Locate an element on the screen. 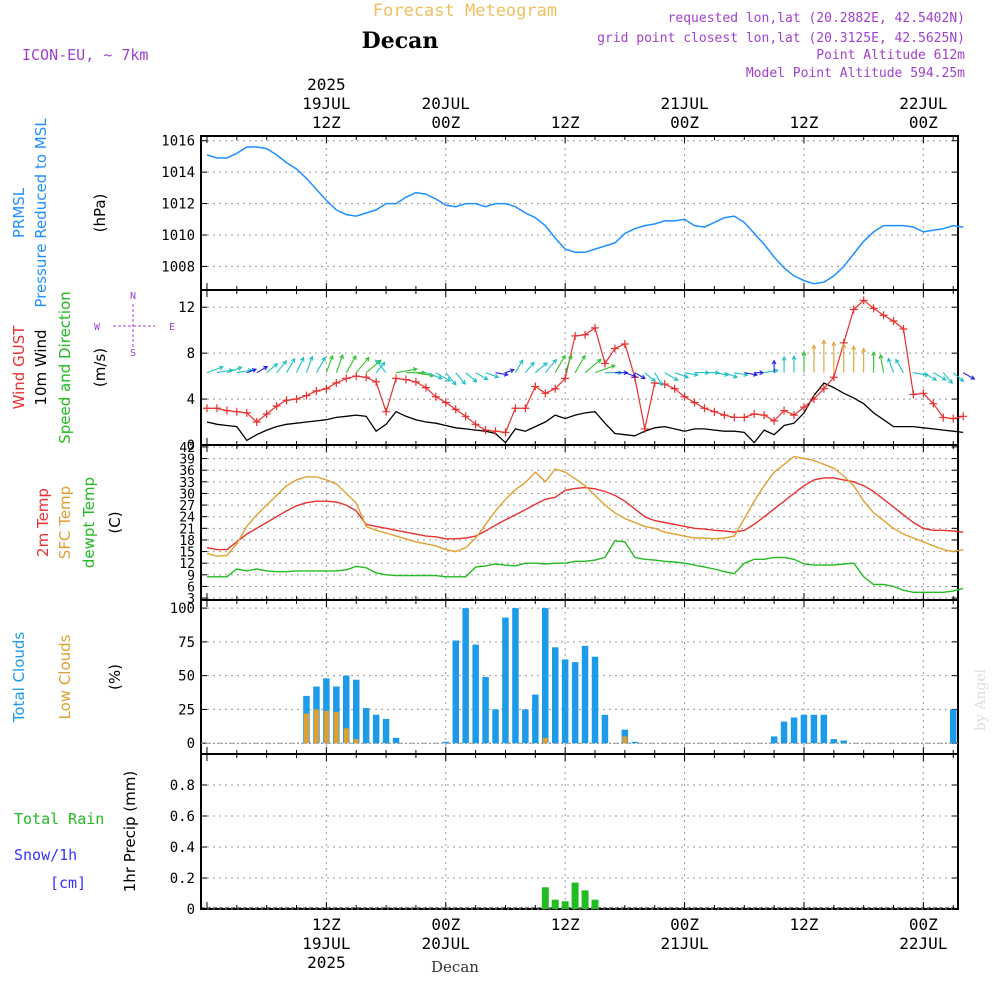 Image resolution: width=1000 pixels, height=1000 pixels. ytick-label: 9 is located at coordinates (191, 576).